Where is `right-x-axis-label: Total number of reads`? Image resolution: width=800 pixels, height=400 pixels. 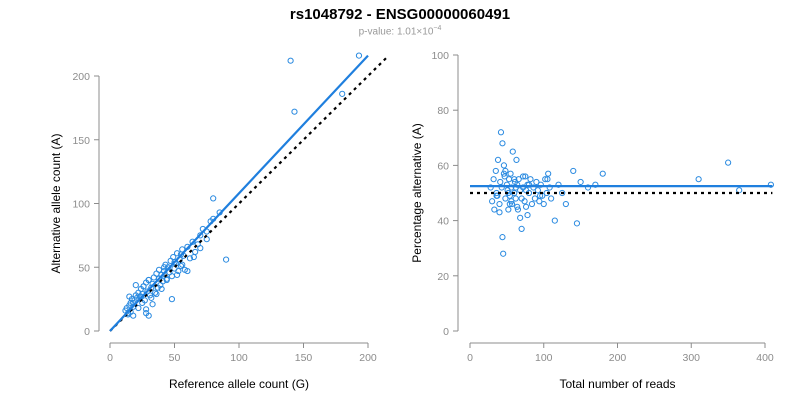 right-x-axis-label: Total number of reads is located at coordinates (617, 384).